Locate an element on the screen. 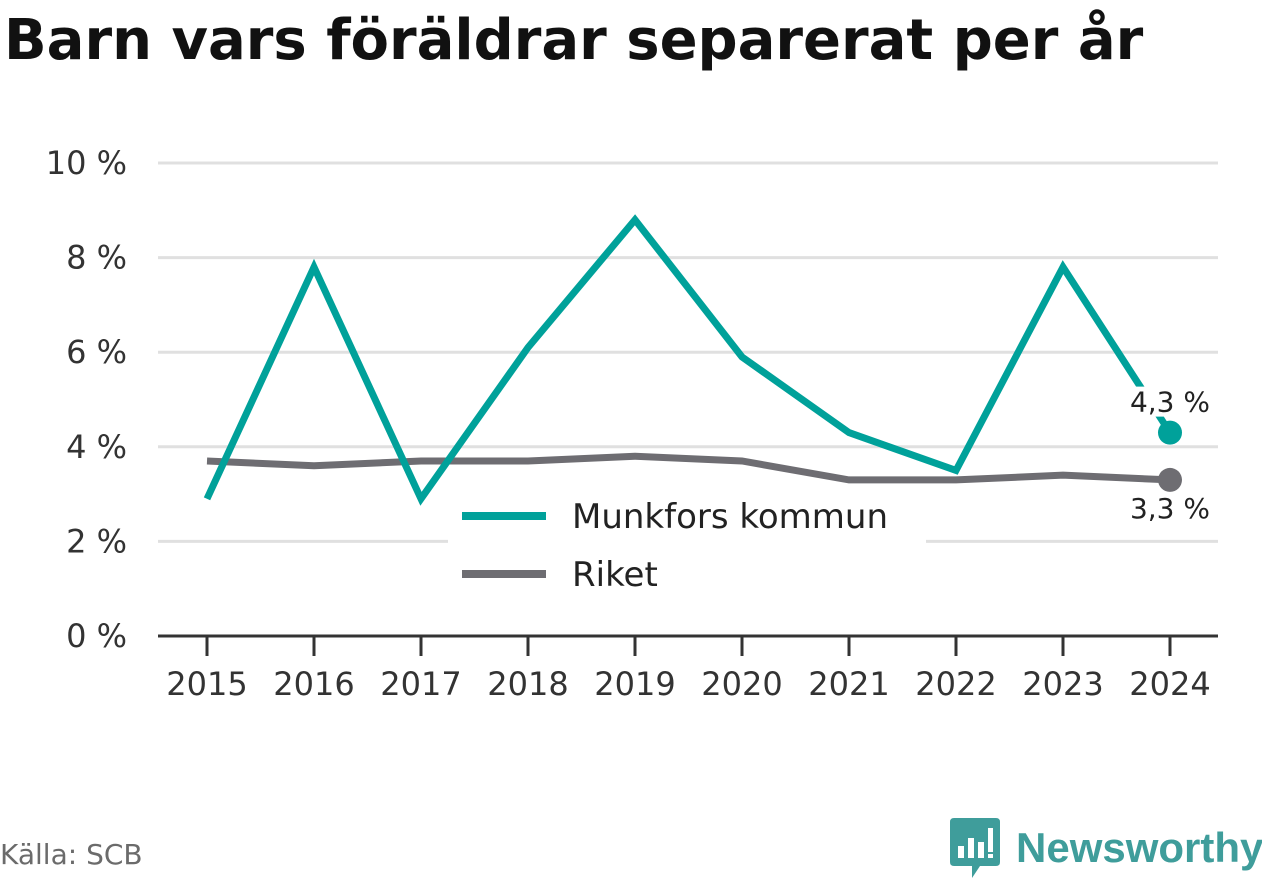 The width and height of the screenshot is (1262, 879). brand-logo: Newsworthy is located at coordinates (1106, 848).